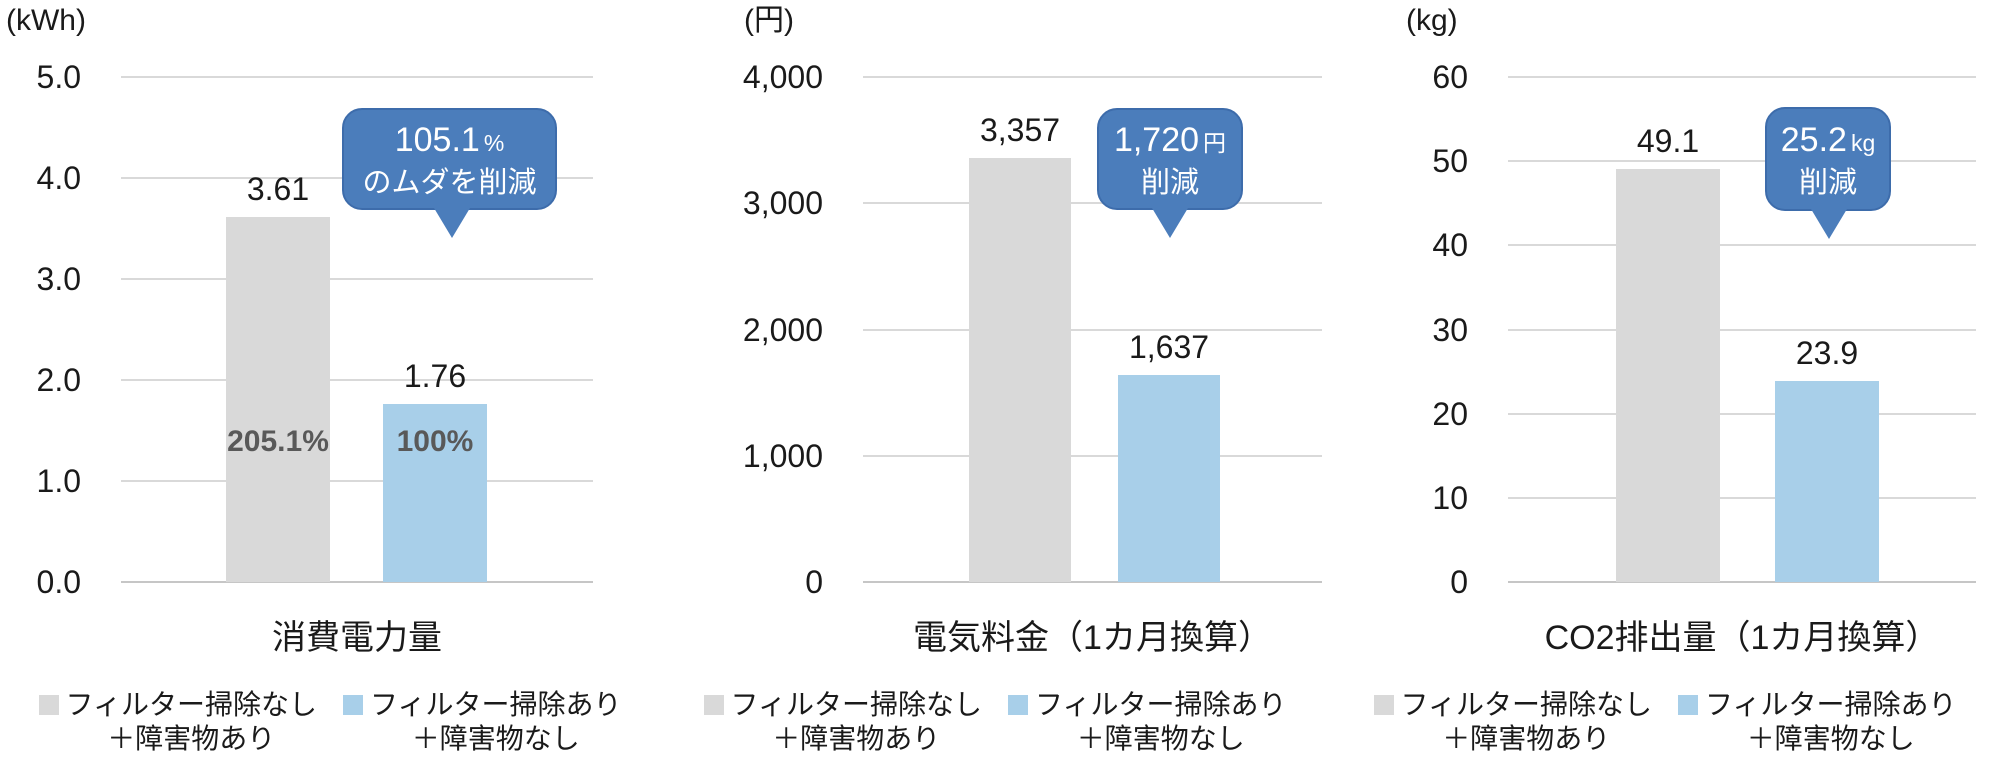 The image size is (2000, 775). Describe the element at coordinates (58, 380) in the screenshot. I see `y-axis-tick-label: 2.0` at that location.